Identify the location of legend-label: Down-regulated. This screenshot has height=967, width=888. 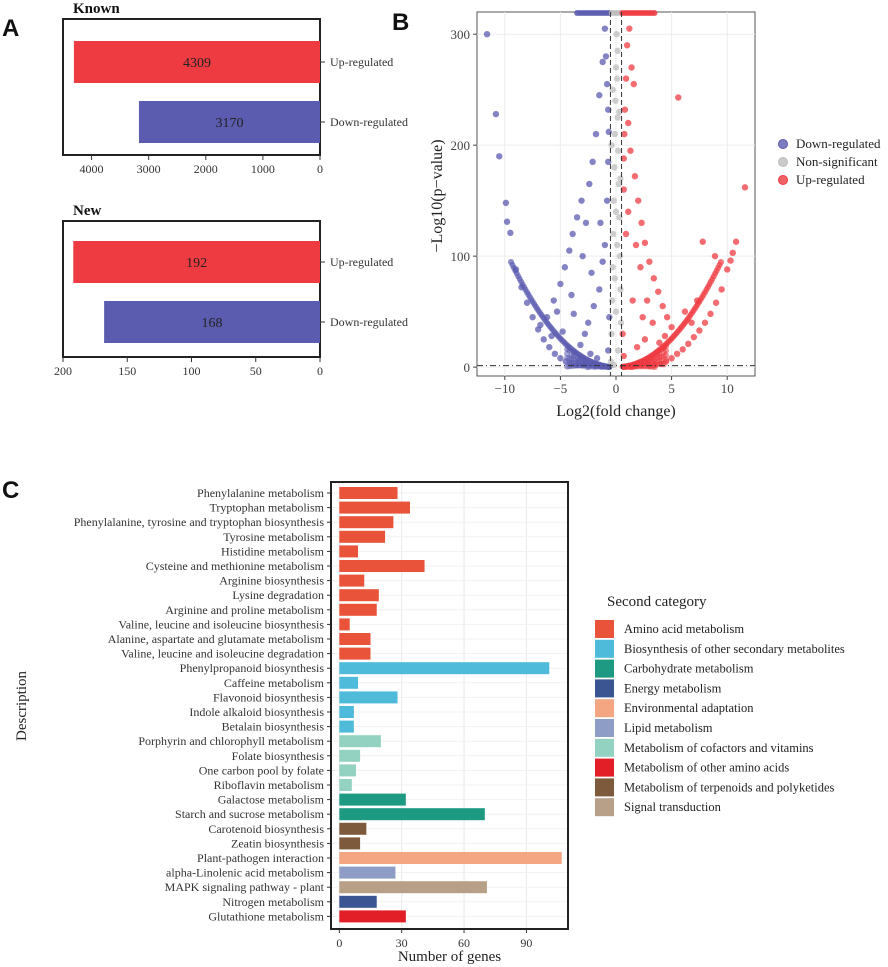
(838, 143).